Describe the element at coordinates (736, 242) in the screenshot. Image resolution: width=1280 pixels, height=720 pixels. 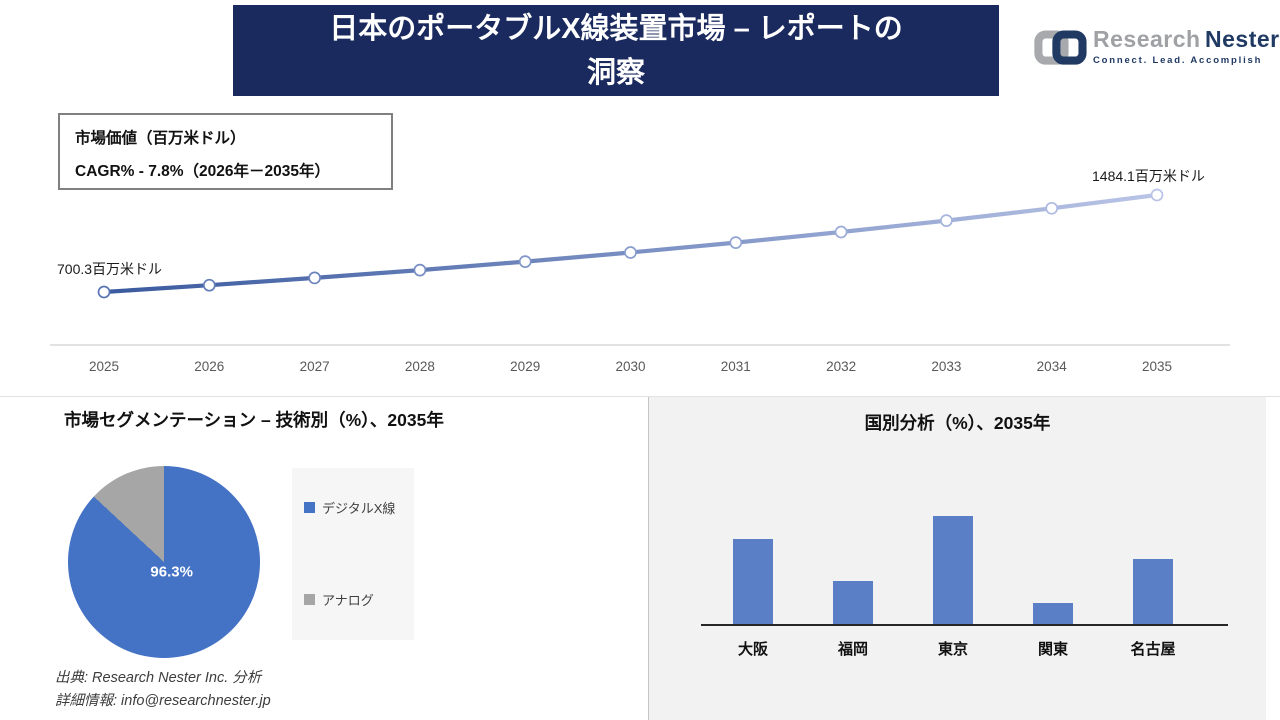
I see `line-marker-2031` at that location.